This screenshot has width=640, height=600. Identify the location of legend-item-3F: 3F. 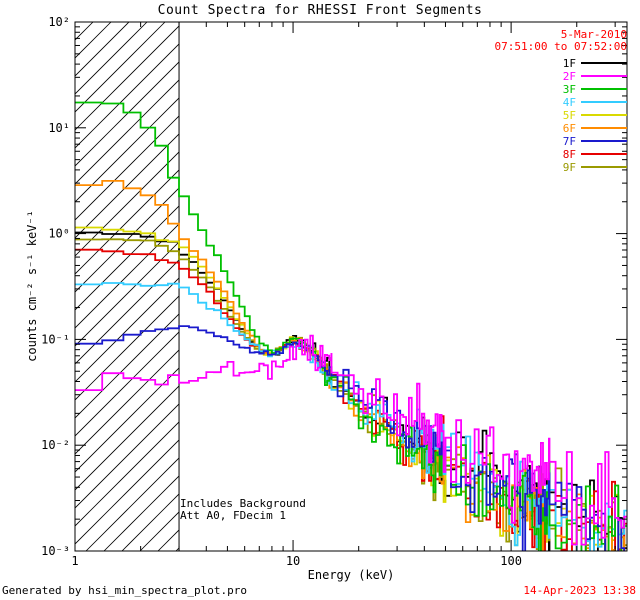
(594, 89).